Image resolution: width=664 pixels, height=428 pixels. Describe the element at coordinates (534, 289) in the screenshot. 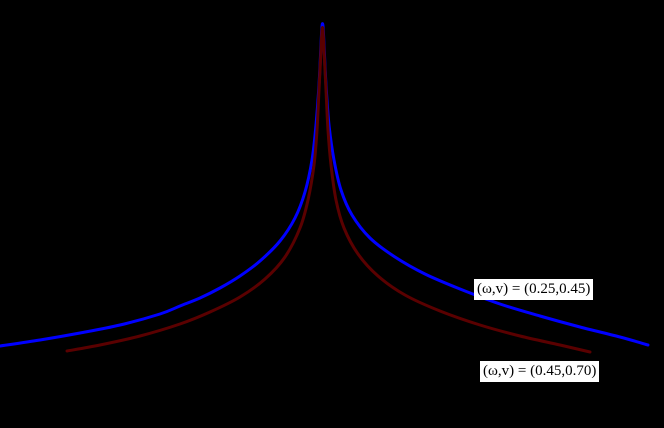

I see `annotation-series-1: (ω,v) = (0.25,0.45)` at that location.